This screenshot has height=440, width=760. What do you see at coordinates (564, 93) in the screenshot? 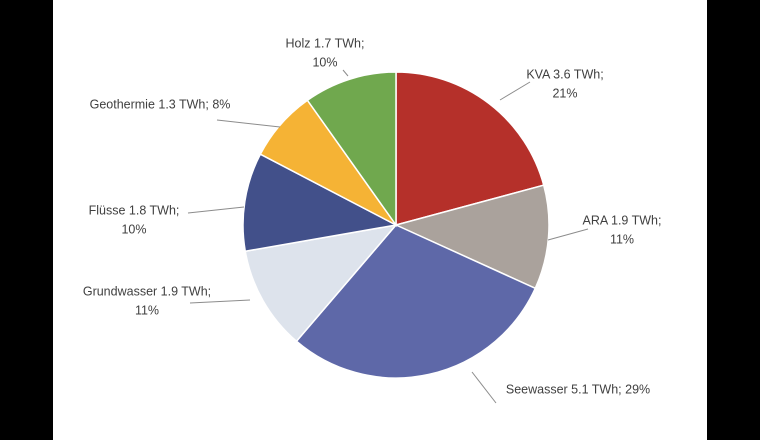
I see `data-label: 21%` at bounding box center [564, 93].